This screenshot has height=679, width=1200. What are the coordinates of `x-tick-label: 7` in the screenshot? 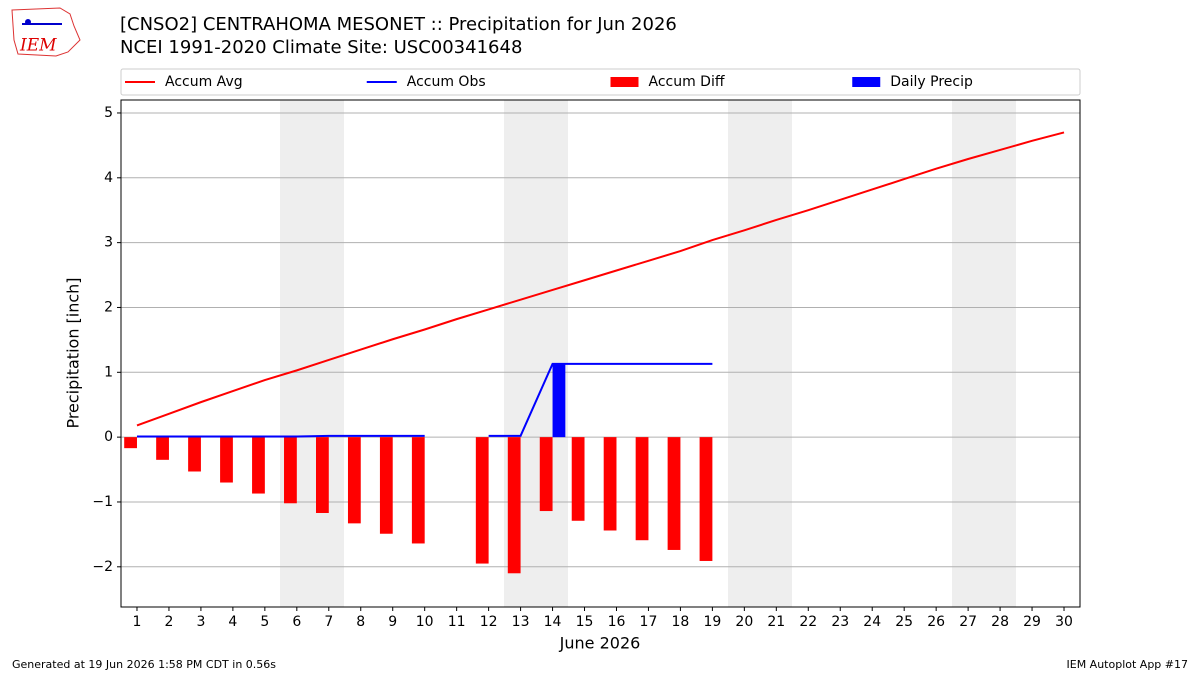 It's located at (328, 622).